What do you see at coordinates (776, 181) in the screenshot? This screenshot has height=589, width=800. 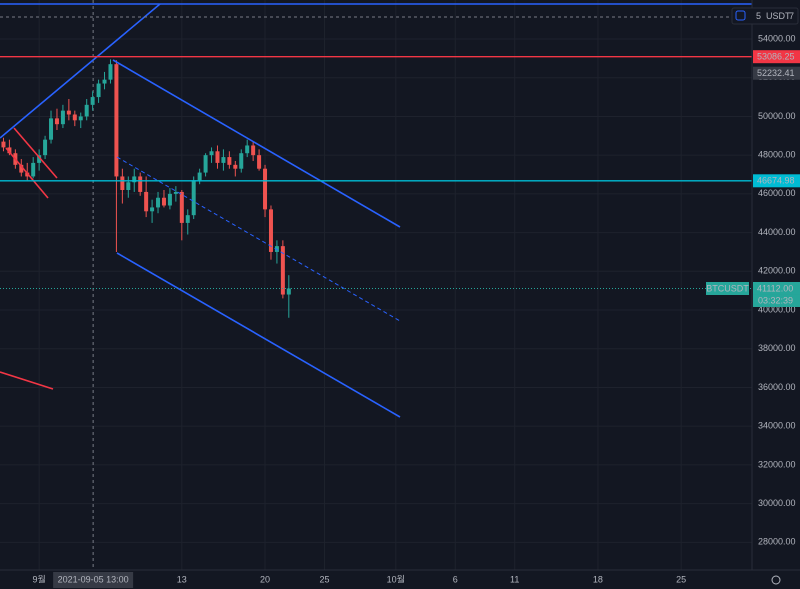 I see `price-tag: 46674.98` at bounding box center [776, 181].